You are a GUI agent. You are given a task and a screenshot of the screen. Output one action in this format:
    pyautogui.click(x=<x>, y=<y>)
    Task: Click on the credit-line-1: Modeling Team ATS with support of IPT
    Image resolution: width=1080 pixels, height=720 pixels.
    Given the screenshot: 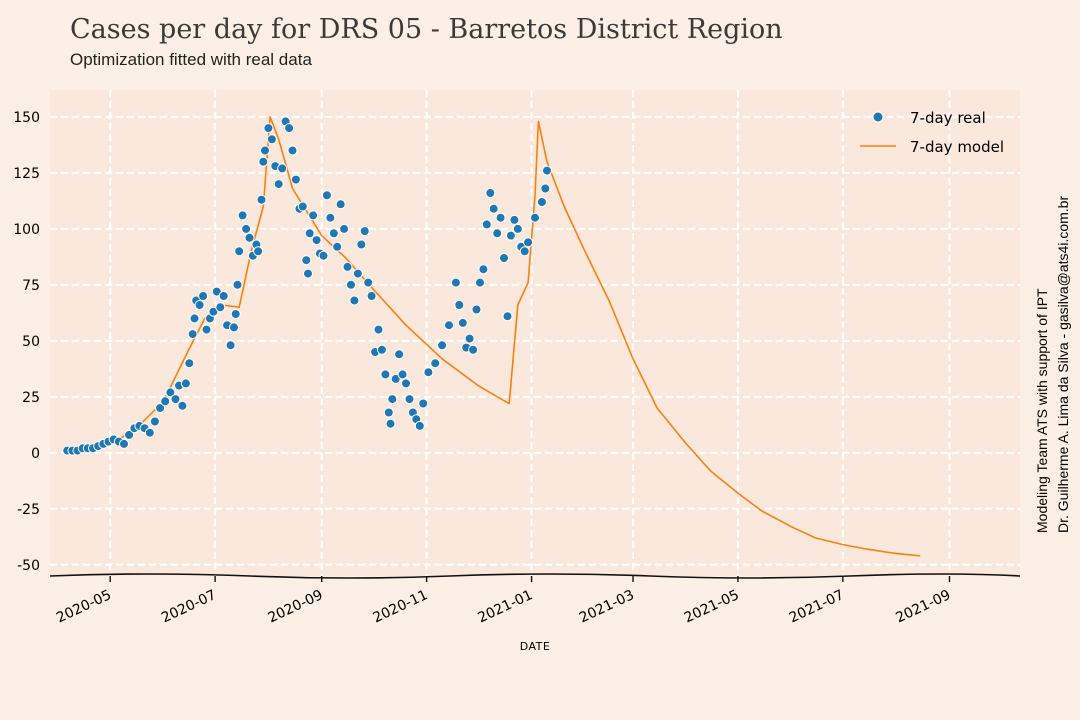 What is the action you would take?
    pyautogui.click(x=1042, y=410)
    